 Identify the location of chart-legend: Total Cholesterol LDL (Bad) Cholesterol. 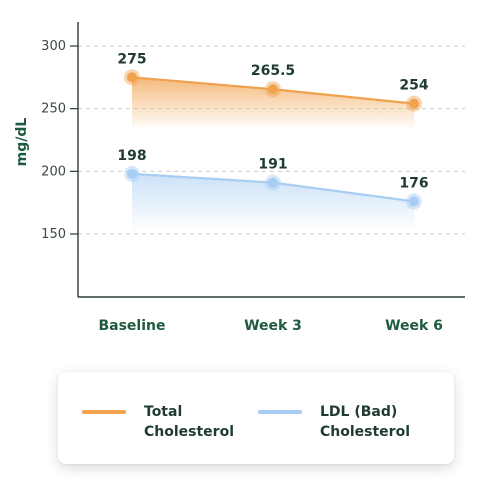
(256, 418).